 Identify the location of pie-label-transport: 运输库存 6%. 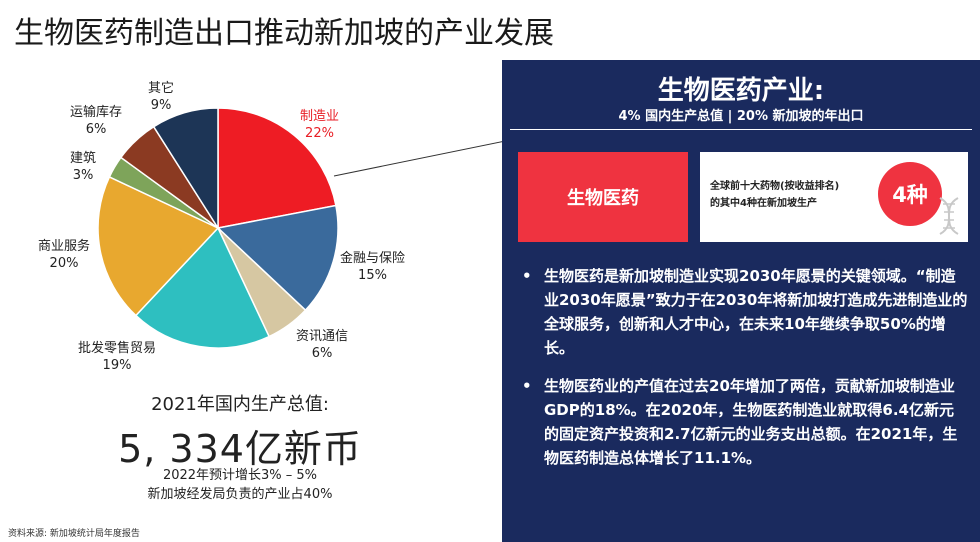
(96, 121).